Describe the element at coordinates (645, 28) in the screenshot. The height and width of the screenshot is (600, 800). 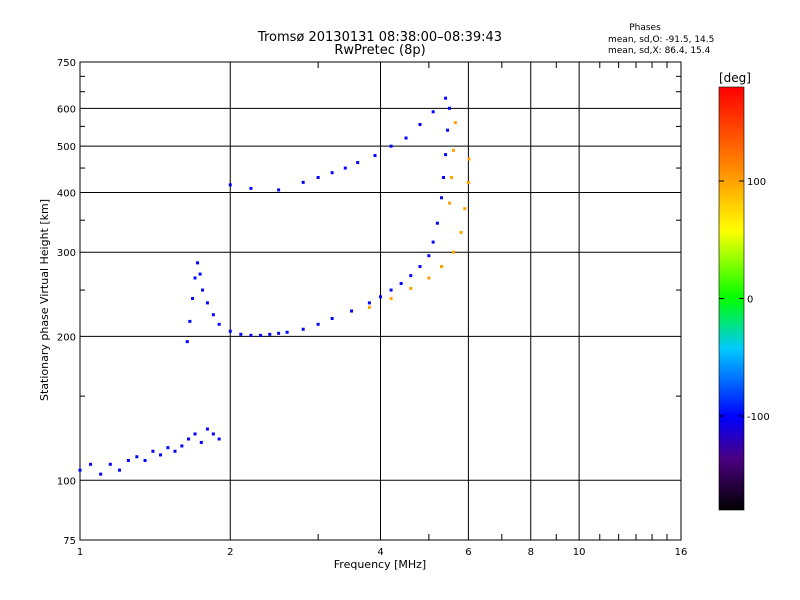
I see `stats-heading: Phases` at that location.